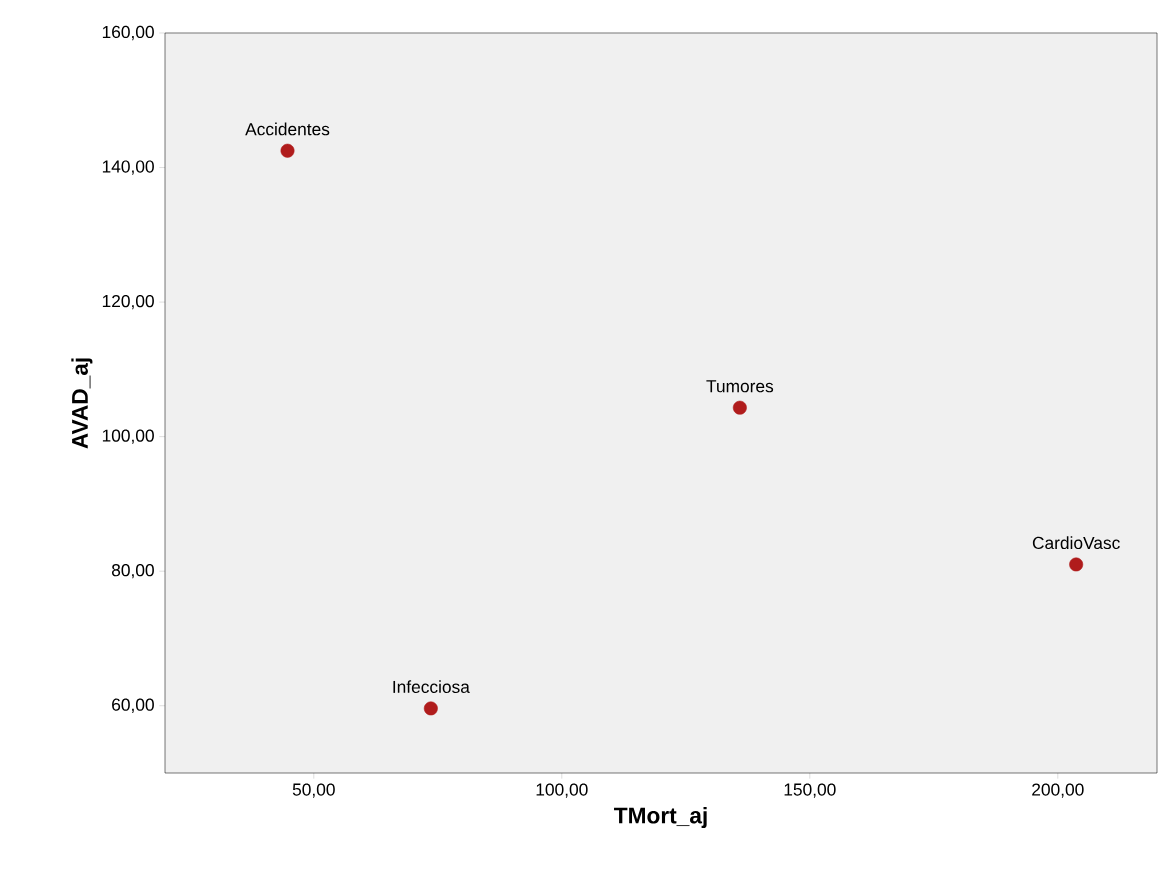 This screenshot has height=890, width=1172. Describe the element at coordinates (431, 687) in the screenshot. I see `annotation: Infecciosa` at that location.